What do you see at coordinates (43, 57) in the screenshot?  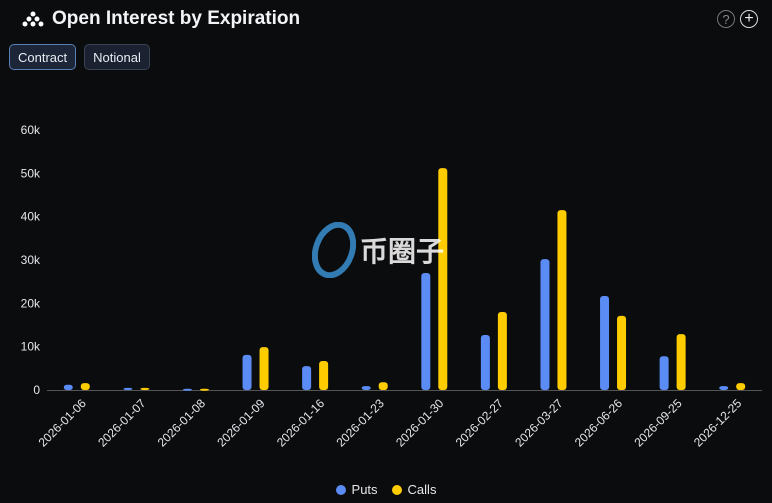 I see `contract-toggle-button: Contract` at bounding box center [43, 57].